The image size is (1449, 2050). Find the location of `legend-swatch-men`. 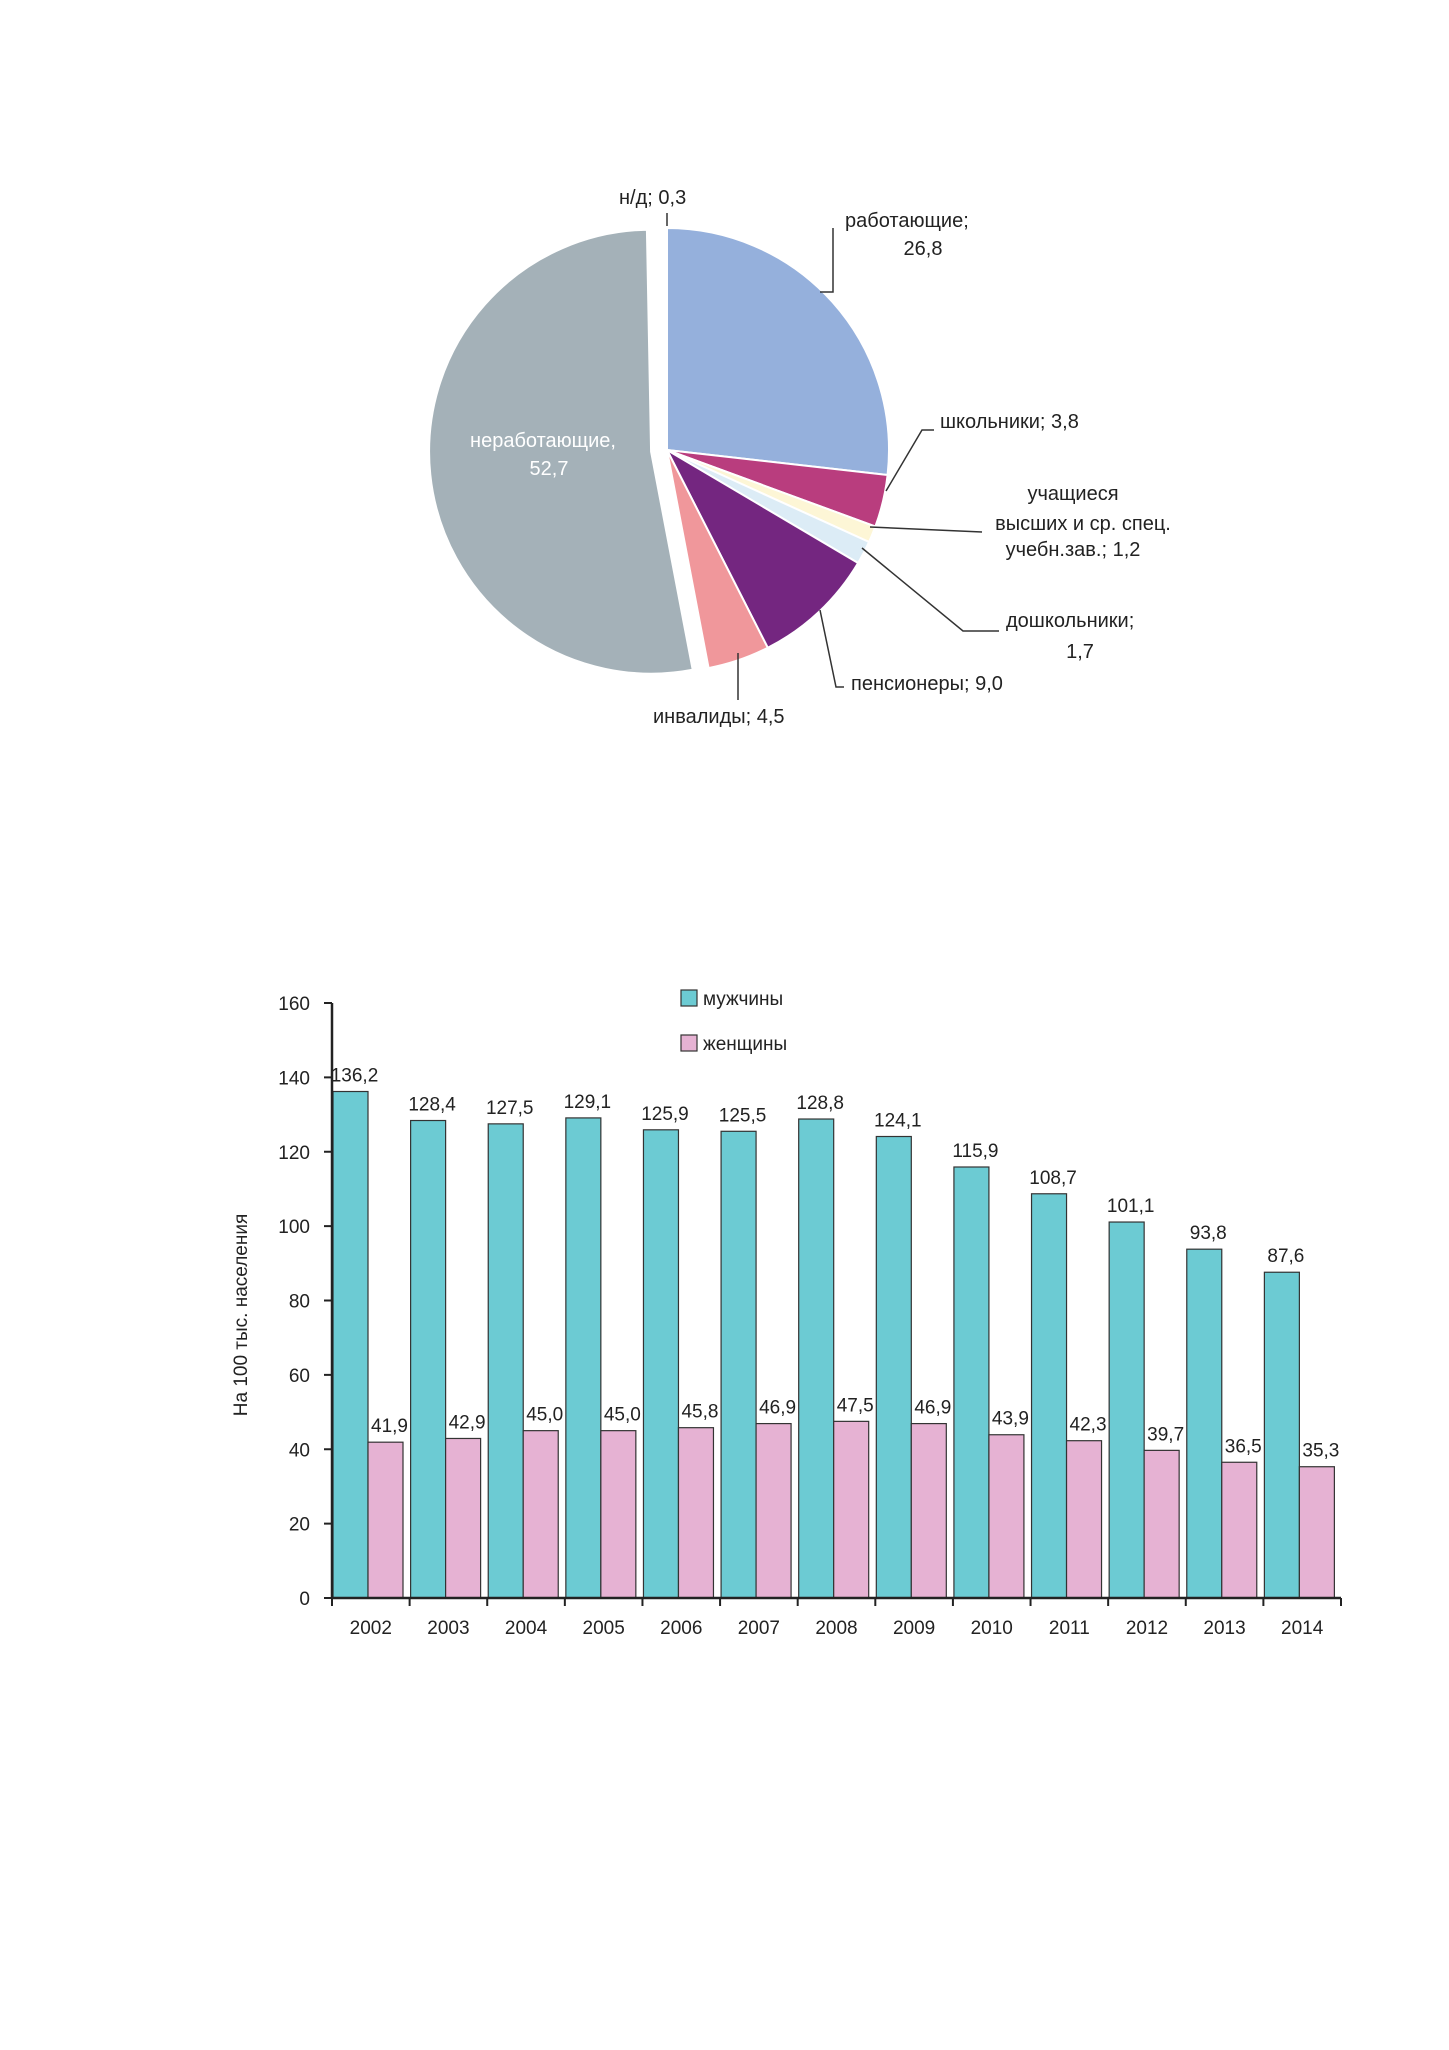

legend-swatch-men is located at coordinates (689, 998).